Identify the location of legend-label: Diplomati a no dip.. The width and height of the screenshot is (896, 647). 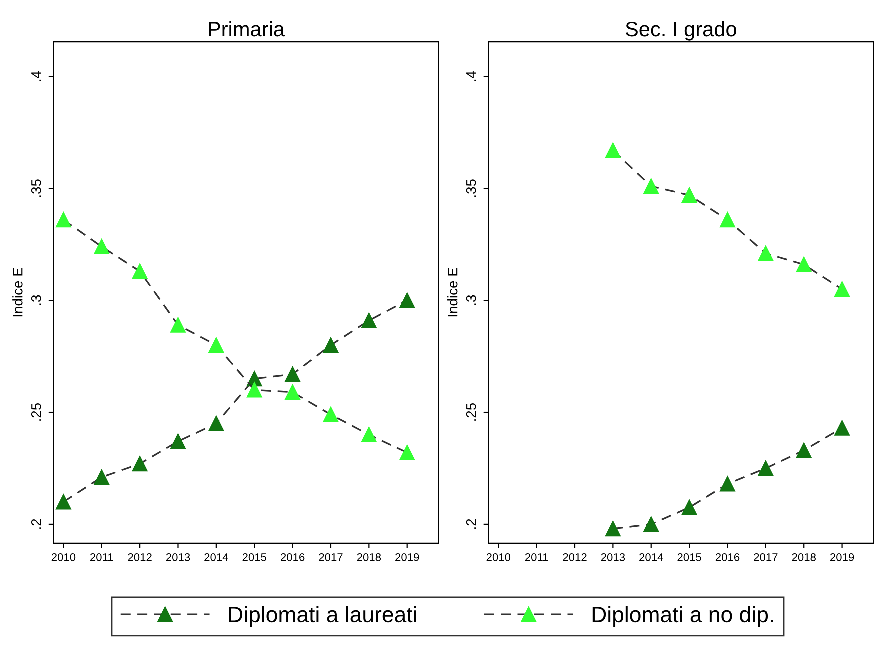
(683, 616).